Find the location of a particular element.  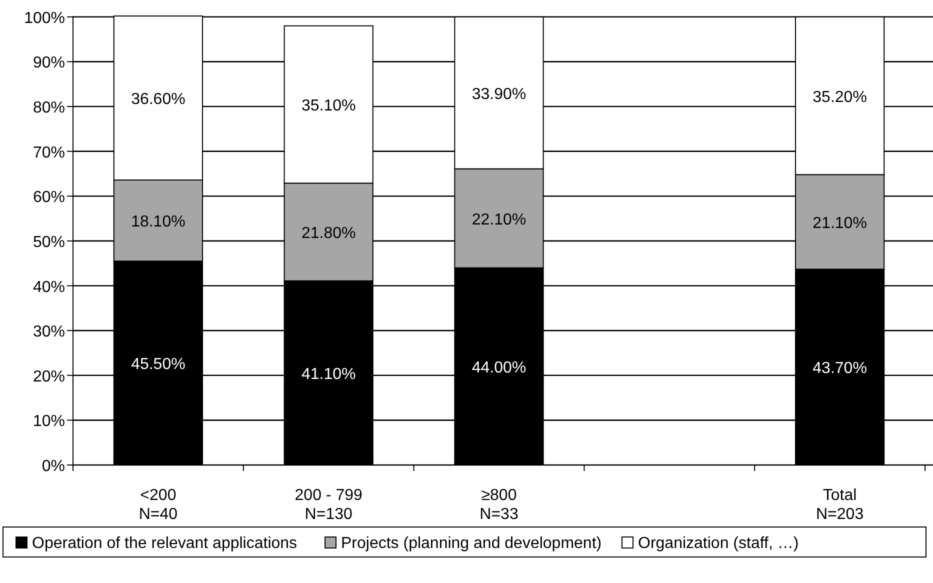

x-tick-label: <200 N=40 is located at coordinates (158, 505).